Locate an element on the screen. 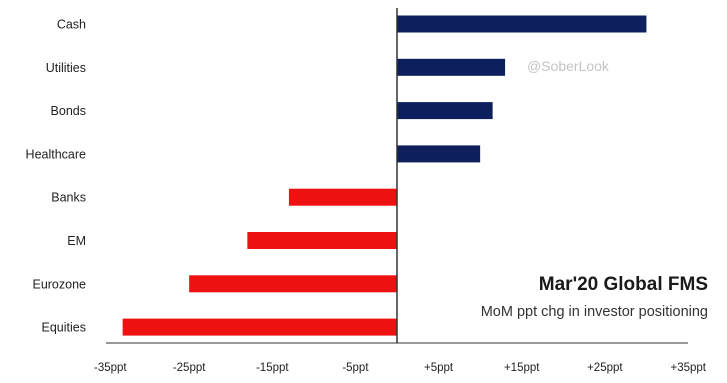 This screenshot has width=727, height=383. category-label-cash: Cash is located at coordinates (71, 25).